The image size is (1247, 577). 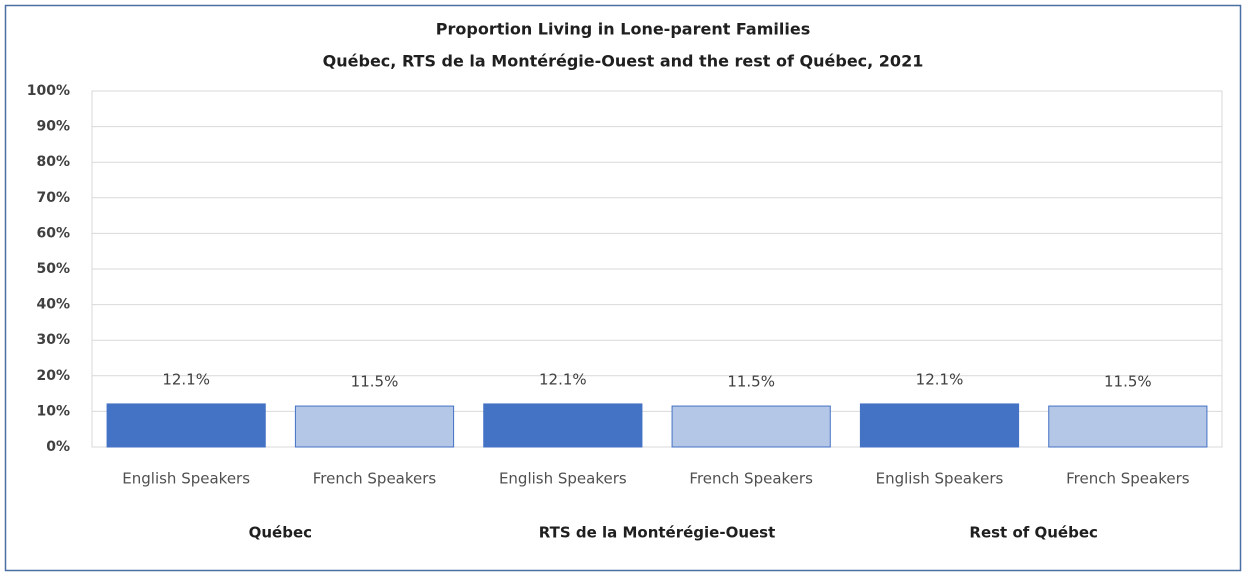 I want to click on y-tick-label: 60%, so click(x=53, y=233).